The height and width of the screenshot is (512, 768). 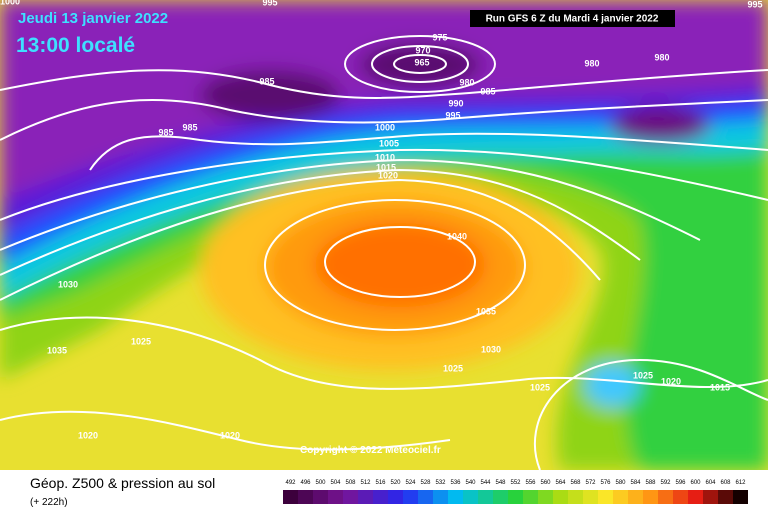 I want to click on forecast-time: 13:00 localé, so click(x=75, y=45).